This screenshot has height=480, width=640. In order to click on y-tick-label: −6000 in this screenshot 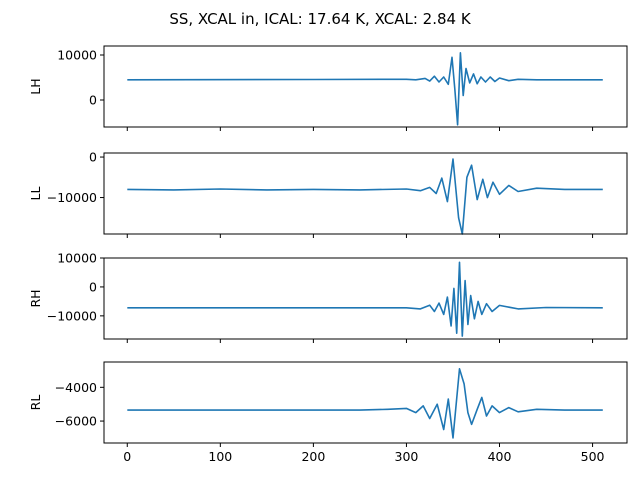, I will do `click(76, 421)`.